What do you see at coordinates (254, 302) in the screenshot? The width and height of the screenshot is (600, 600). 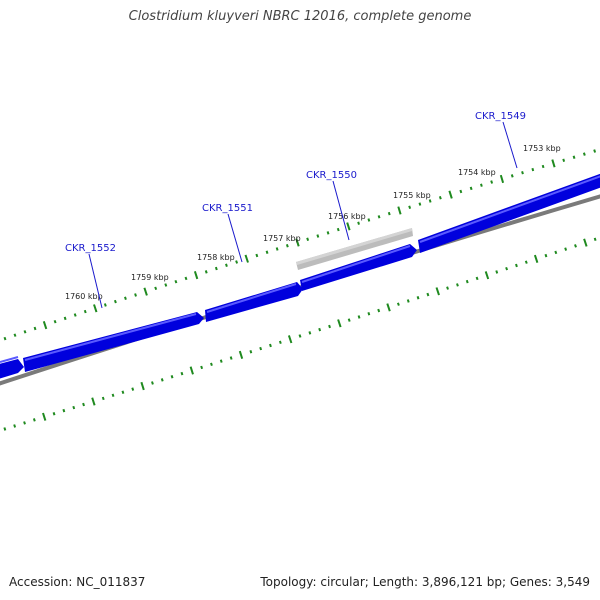 I see `gene-ckr-1551-arrow` at bounding box center [254, 302].